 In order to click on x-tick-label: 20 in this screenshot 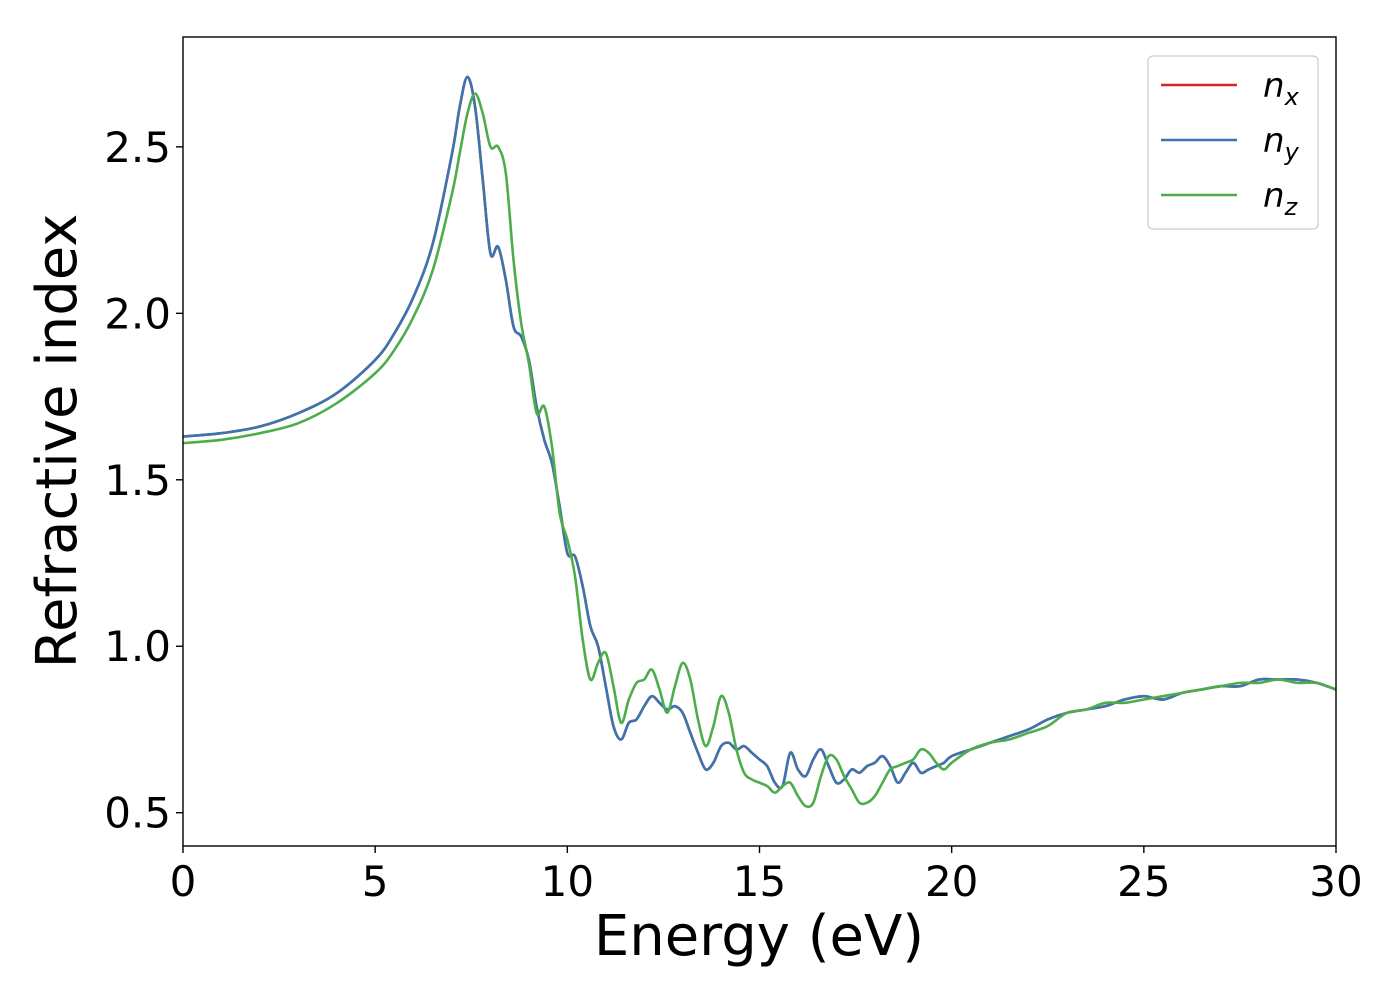, I will do `click(951, 881)`.